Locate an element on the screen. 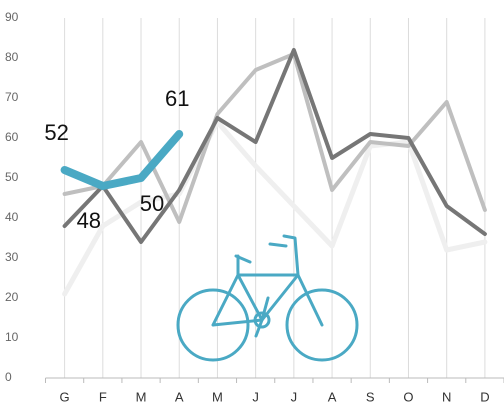 This screenshot has width=504, height=408. x-tick-label: D is located at coordinates (484, 396).